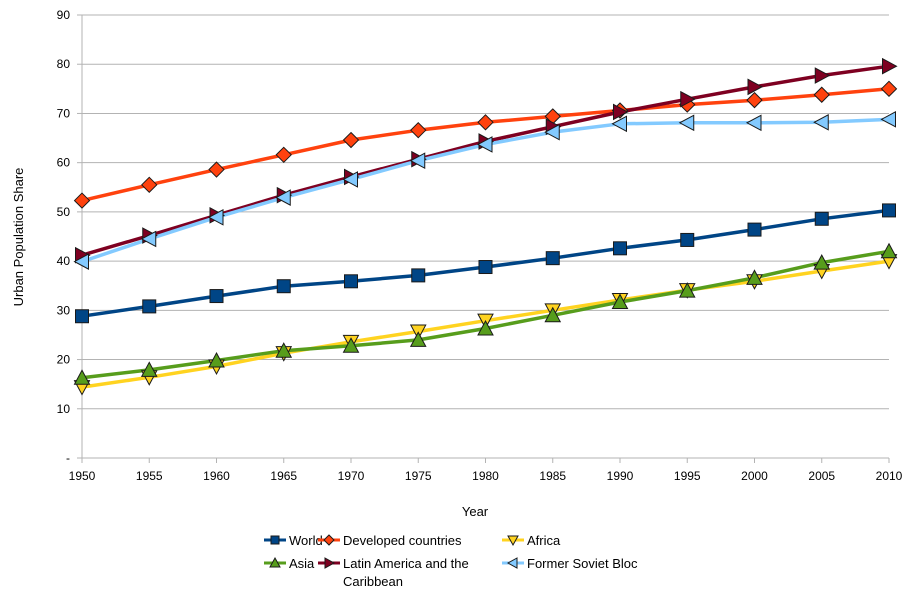 Image resolution: width=908 pixels, height=595 pixels. Describe the element at coordinates (64, 212) in the screenshot. I see `y-tick-label: 50` at that location.